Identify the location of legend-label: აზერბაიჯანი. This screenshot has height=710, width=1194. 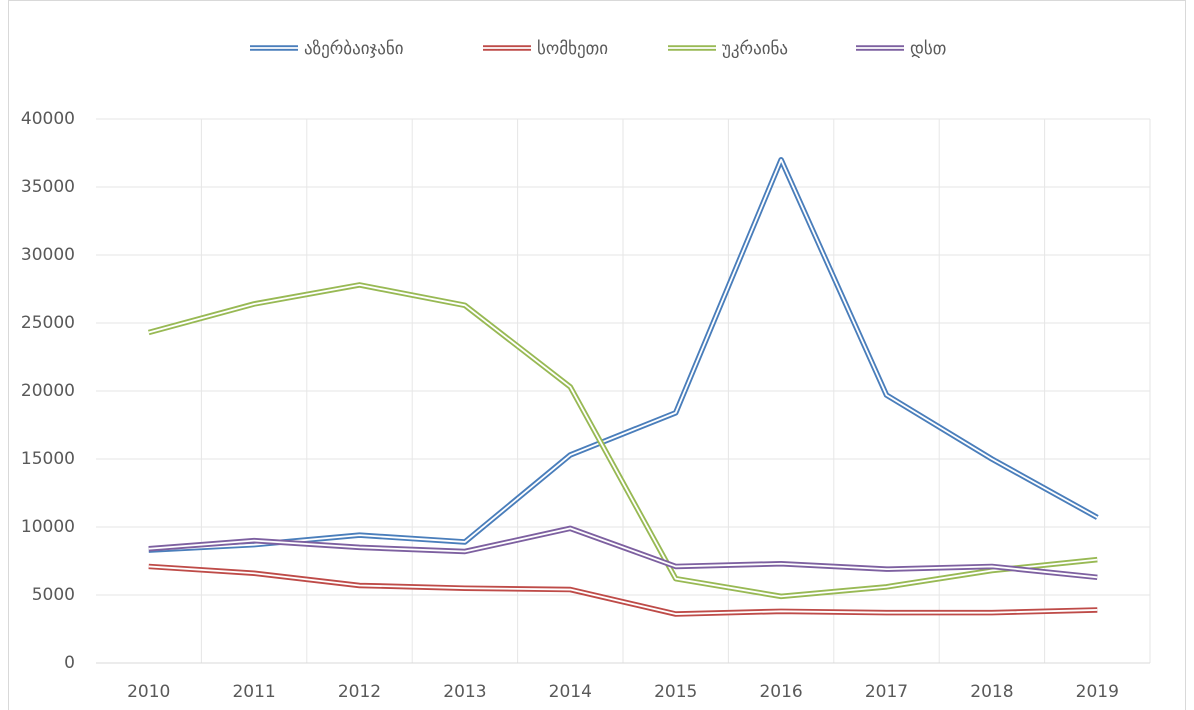
(354, 49).